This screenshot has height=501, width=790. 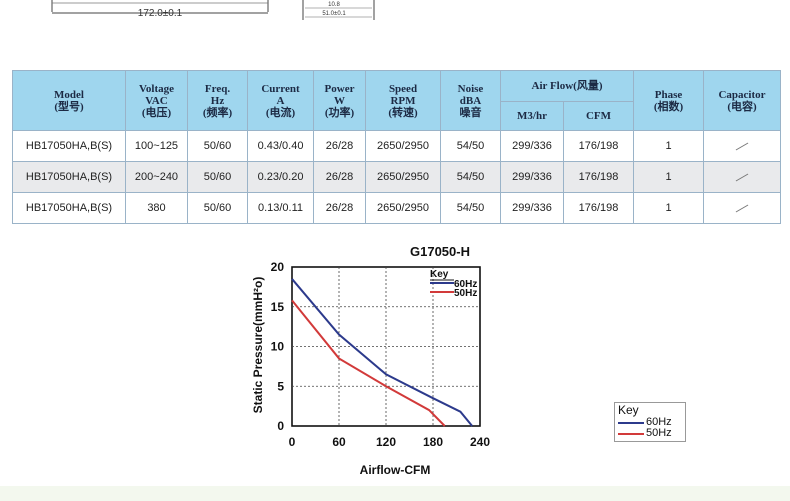 What do you see at coordinates (659, 422) in the screenshot?
I see `legend-label: 60Hz` at bounding box center [659, 422].